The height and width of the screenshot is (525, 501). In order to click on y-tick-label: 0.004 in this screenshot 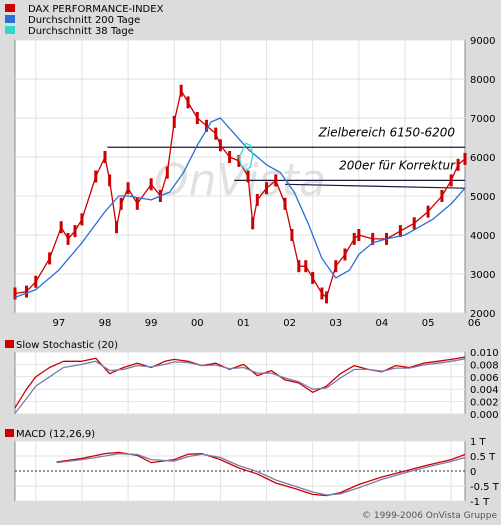, I will do `click(484, 390)`.